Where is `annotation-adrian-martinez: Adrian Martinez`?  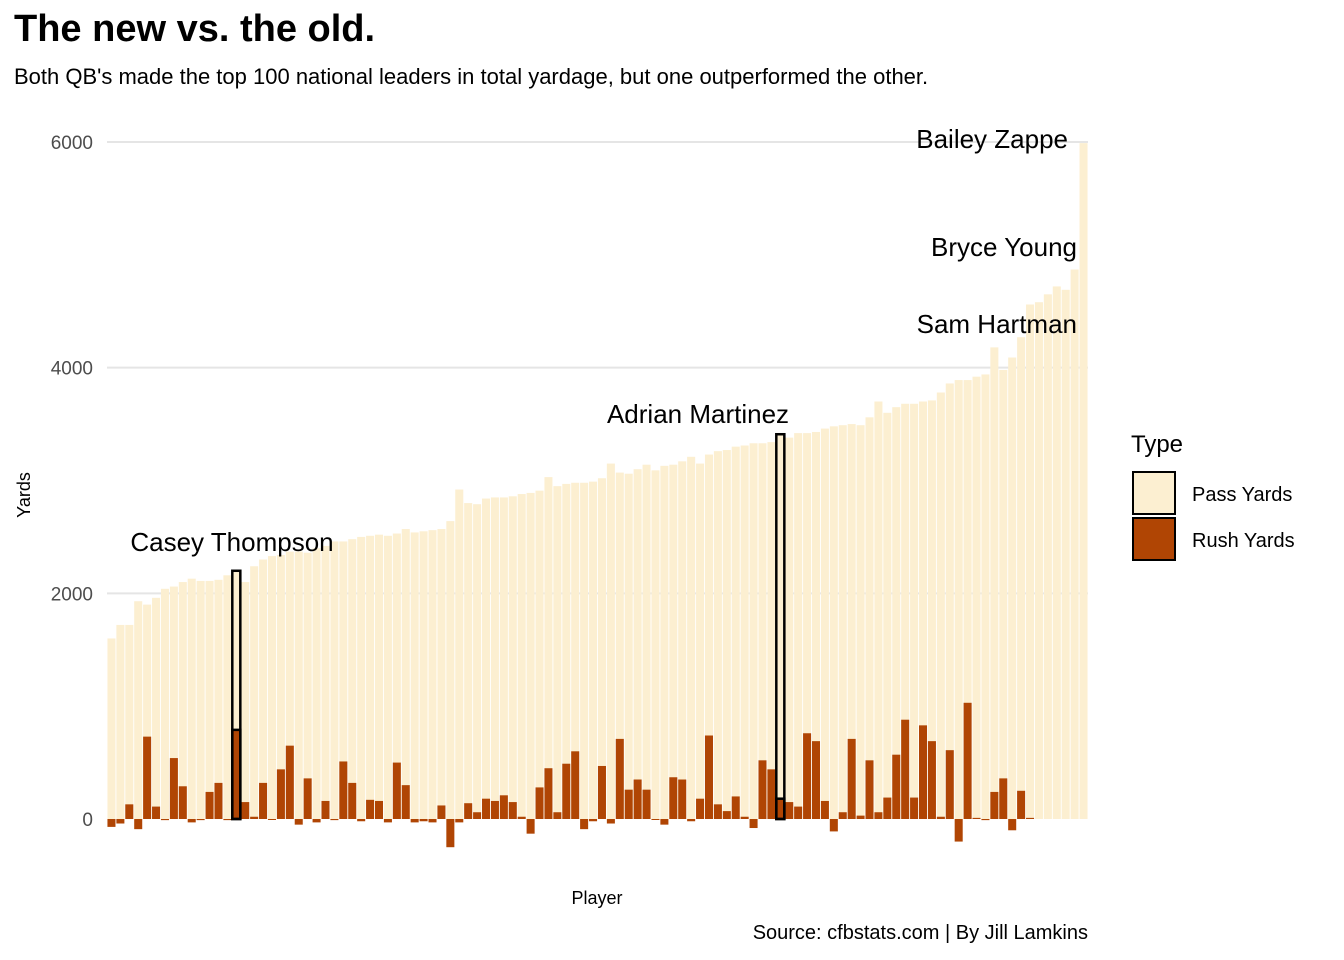 annotation-adrian-martinez: Adrian Martinez is located at coordinates (698, 414).